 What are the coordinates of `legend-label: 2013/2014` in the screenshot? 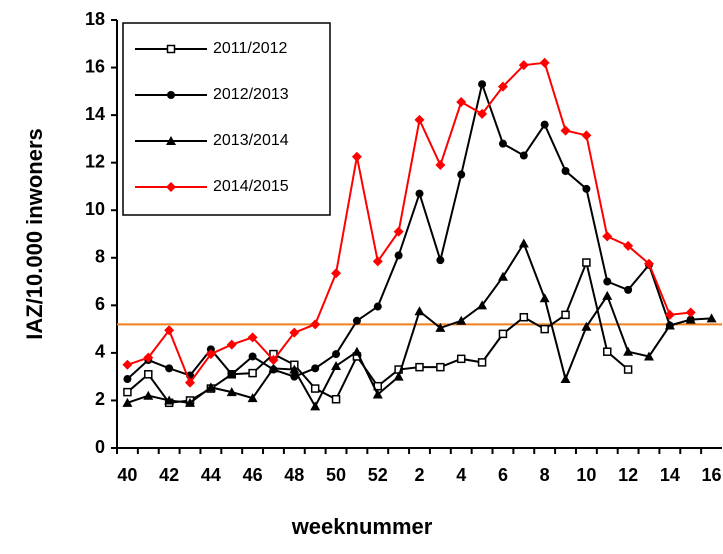 It's located at (251, 140).